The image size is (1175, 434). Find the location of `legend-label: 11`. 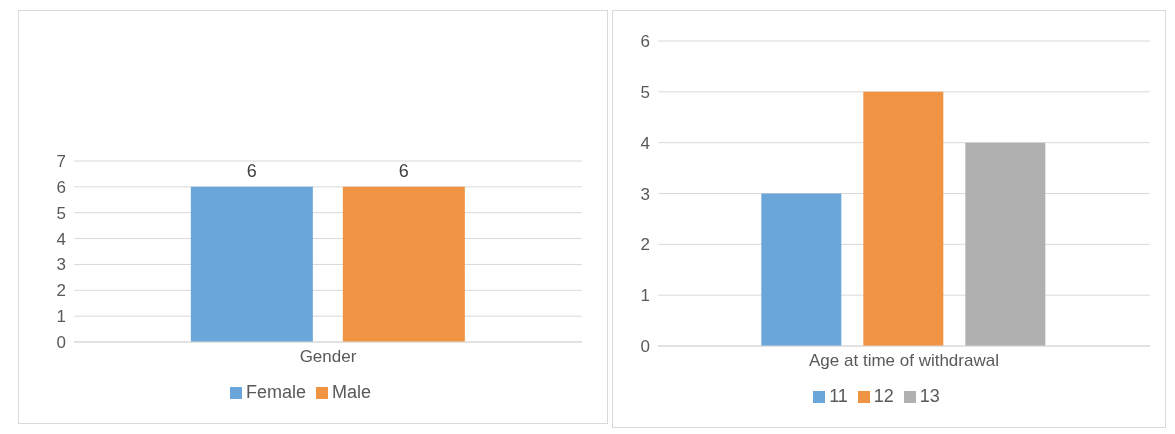

legend-label: 11 is located at coordinates (838, 396).